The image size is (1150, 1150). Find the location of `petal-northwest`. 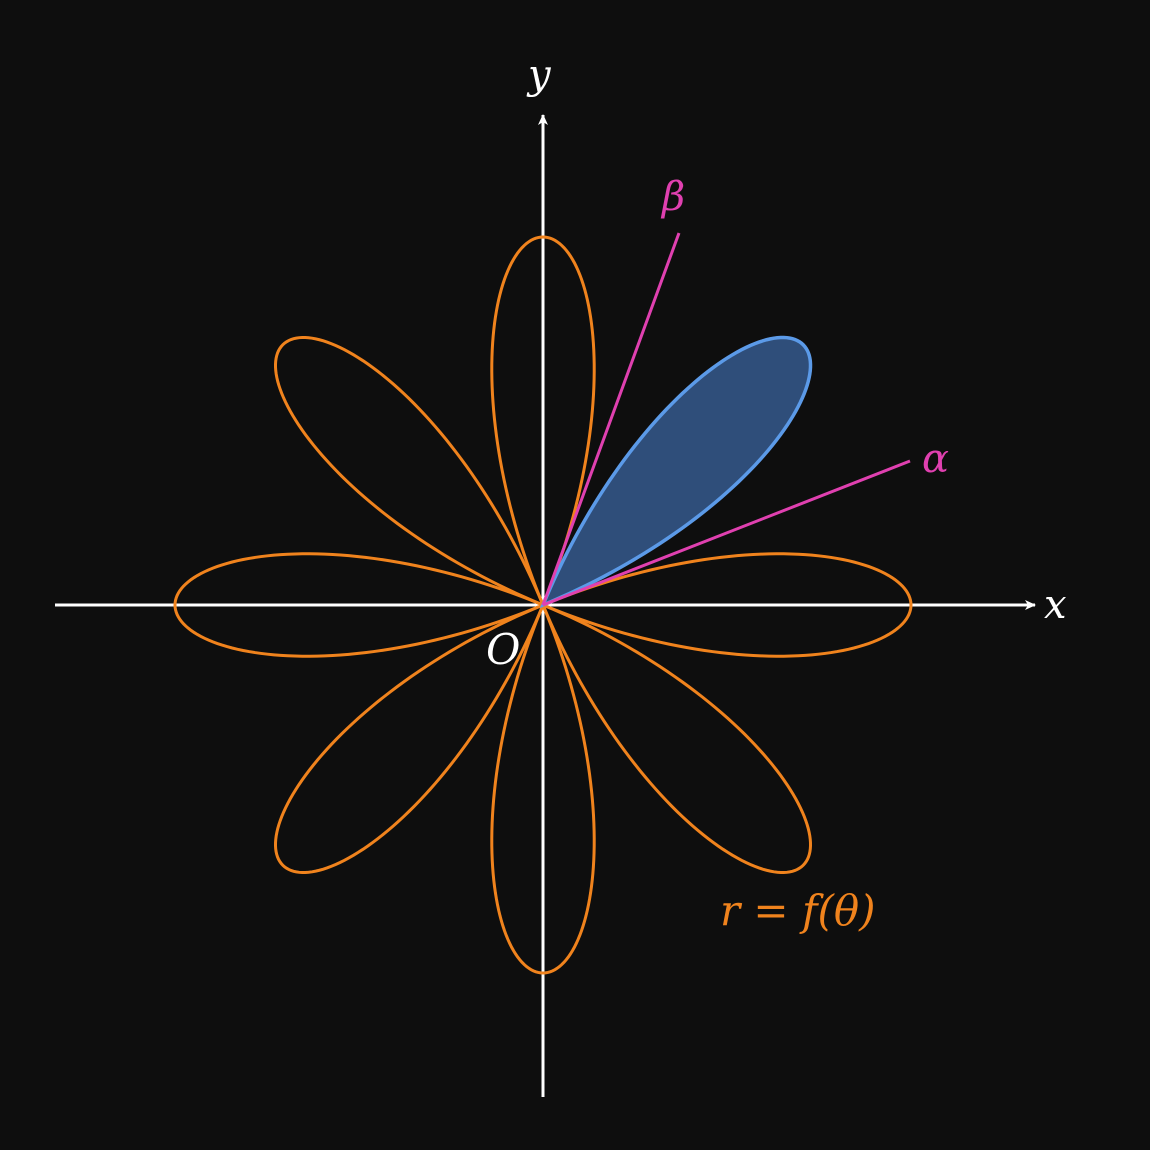

petal-northwest is located at coordinates (409, 471).